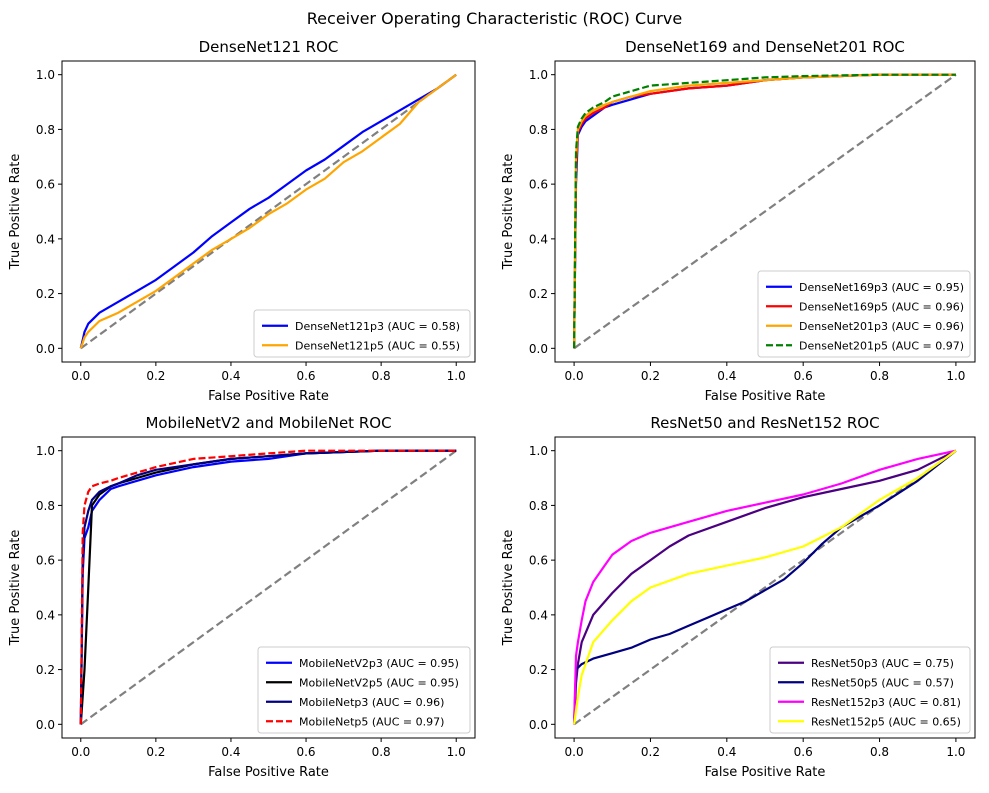 This screenshot has height=793, width=989. I want to click on legend-entry: DenseNet201p3 (AUC = 0.96), so click(881, 326).